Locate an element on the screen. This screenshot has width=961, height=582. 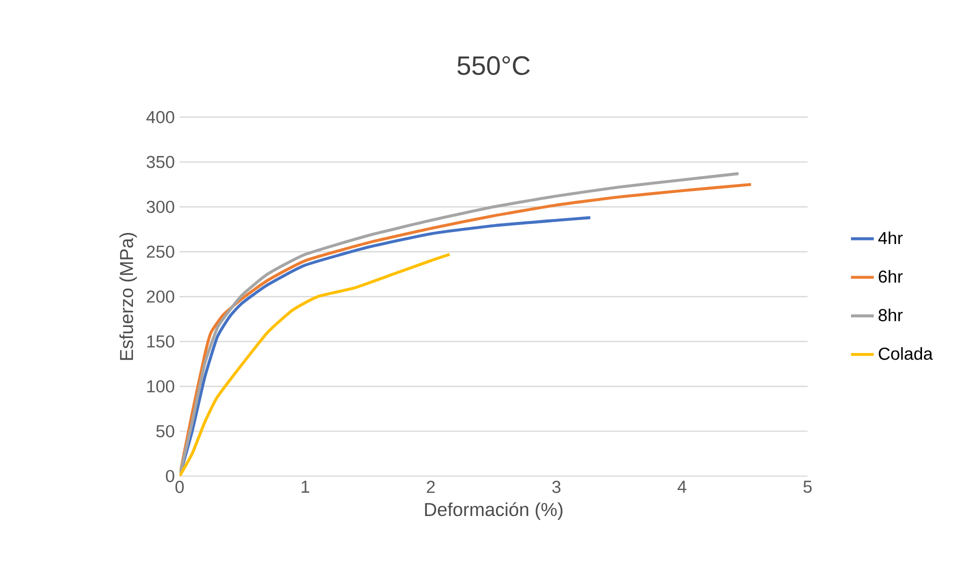
legend-label: 4hr is located at coordinates (890, 237).